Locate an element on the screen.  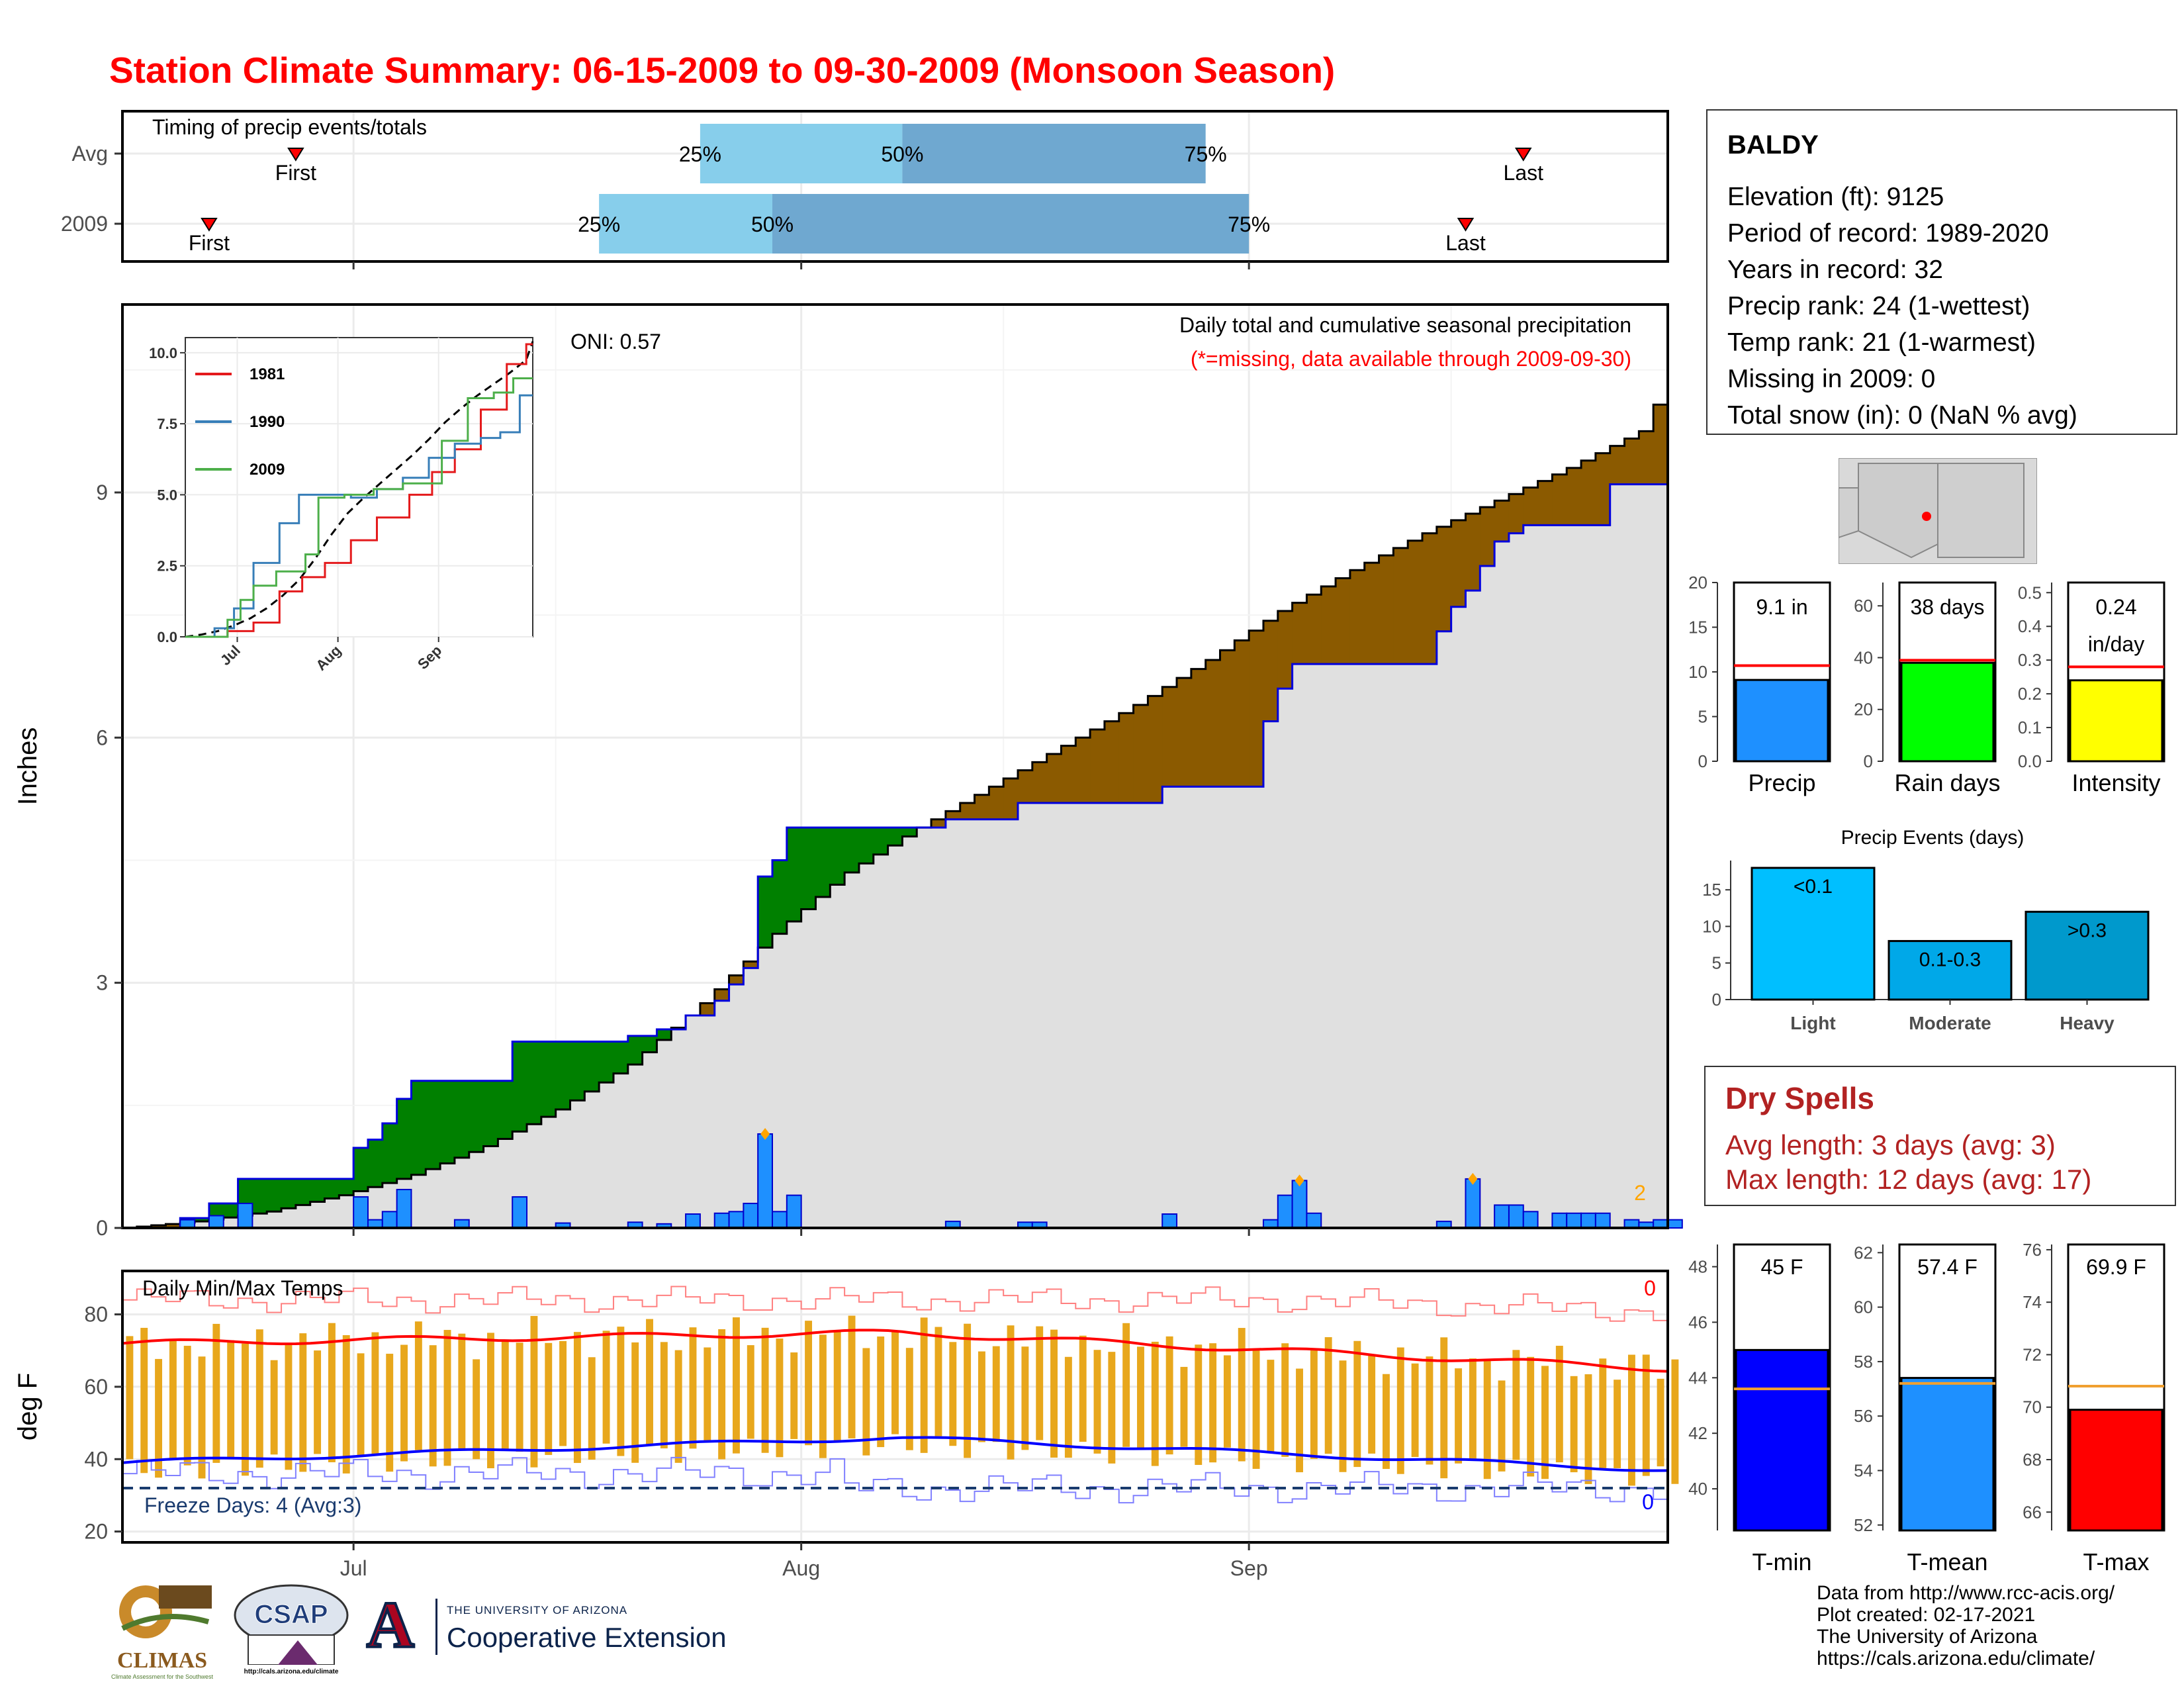
temp-chart-bar is located at coordinates (1782, 1440).